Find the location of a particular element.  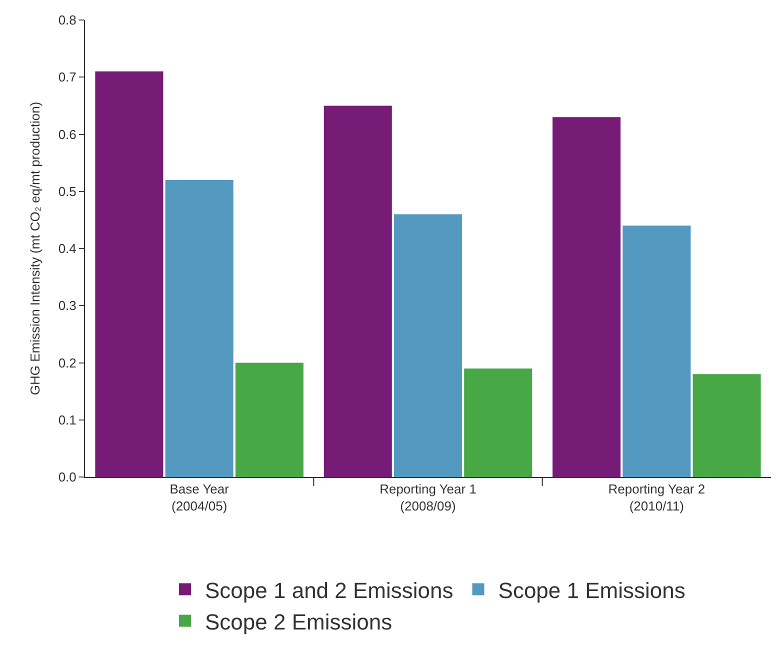

y-tick-label: 0.4 is located at coordinates (67, 248).